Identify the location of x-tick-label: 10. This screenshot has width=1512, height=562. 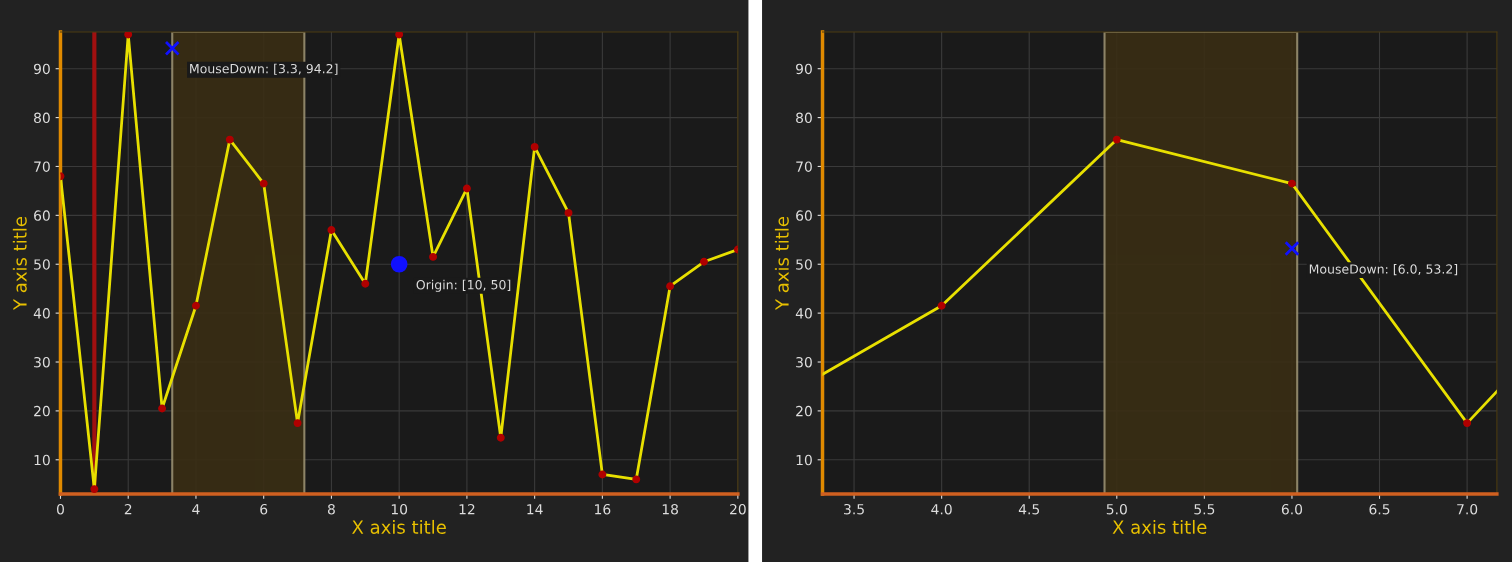
(399, 509).